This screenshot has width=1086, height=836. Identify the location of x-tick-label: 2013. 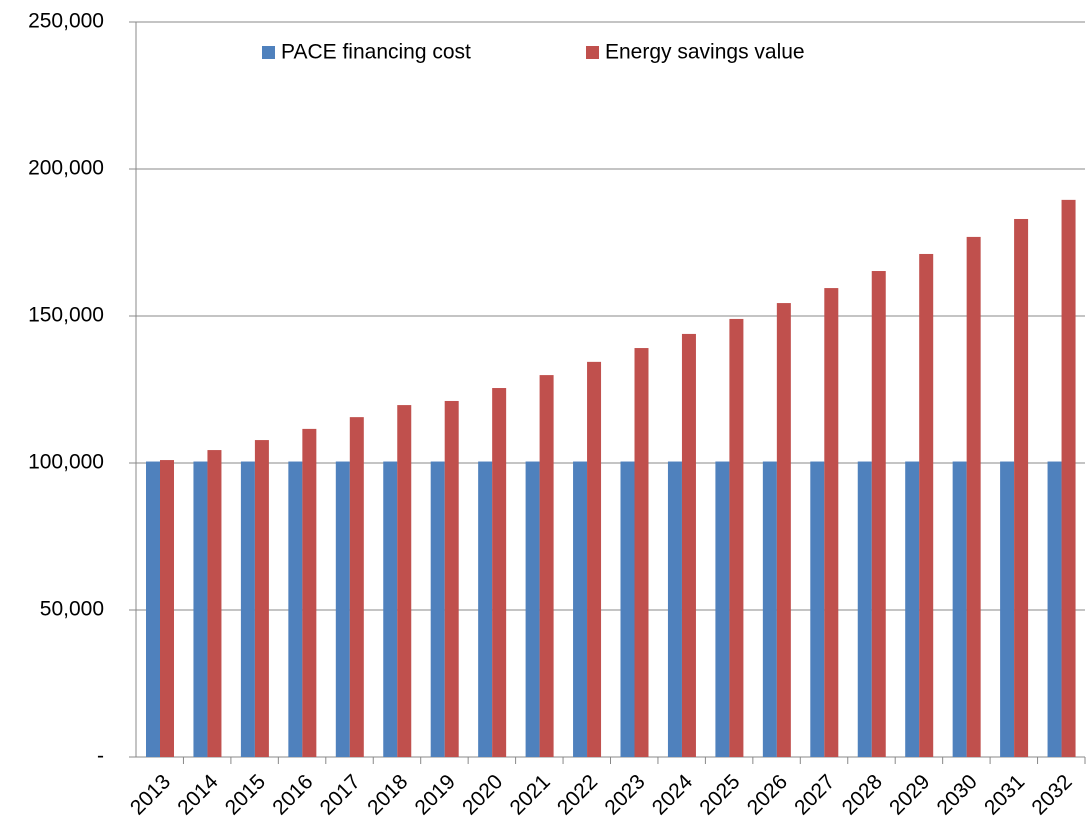
(150, 794).